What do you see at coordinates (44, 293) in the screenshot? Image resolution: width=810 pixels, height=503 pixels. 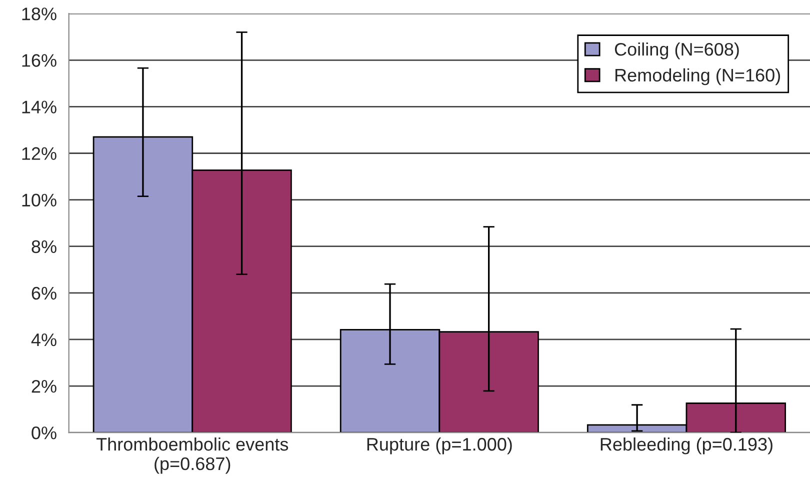 I see `y-tick-label: 6%` at bounding box center [44, 293].